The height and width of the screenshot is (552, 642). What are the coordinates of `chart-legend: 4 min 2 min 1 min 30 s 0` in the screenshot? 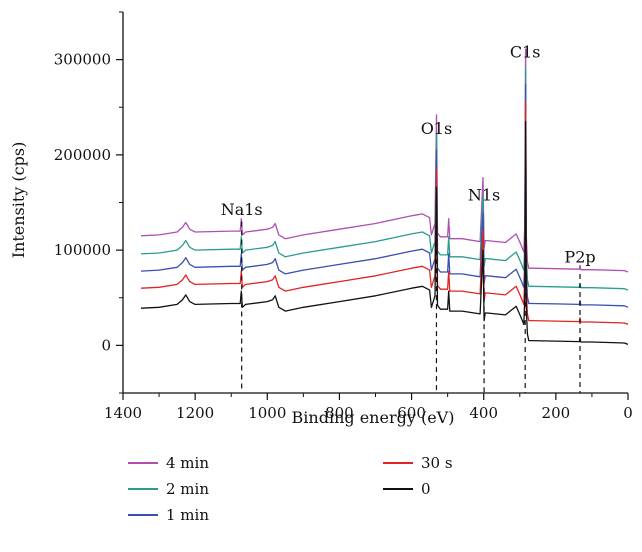 It's located at (290, 489).